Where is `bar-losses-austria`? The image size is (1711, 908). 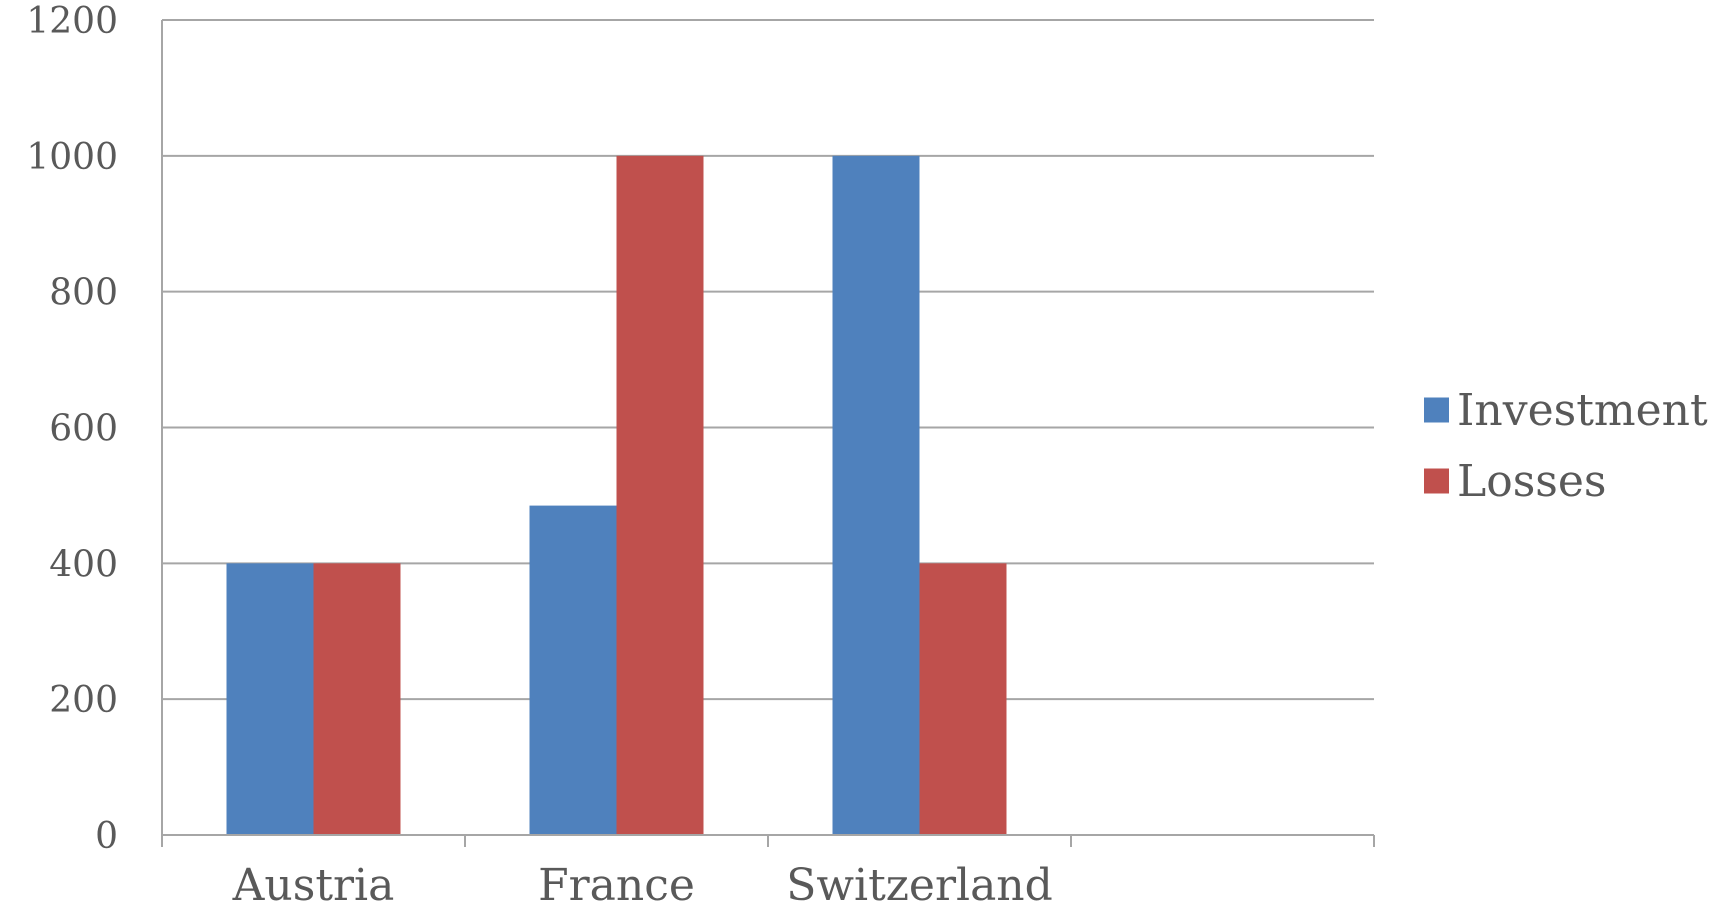 bar-losses-austria is located at coordinates (357, 699).